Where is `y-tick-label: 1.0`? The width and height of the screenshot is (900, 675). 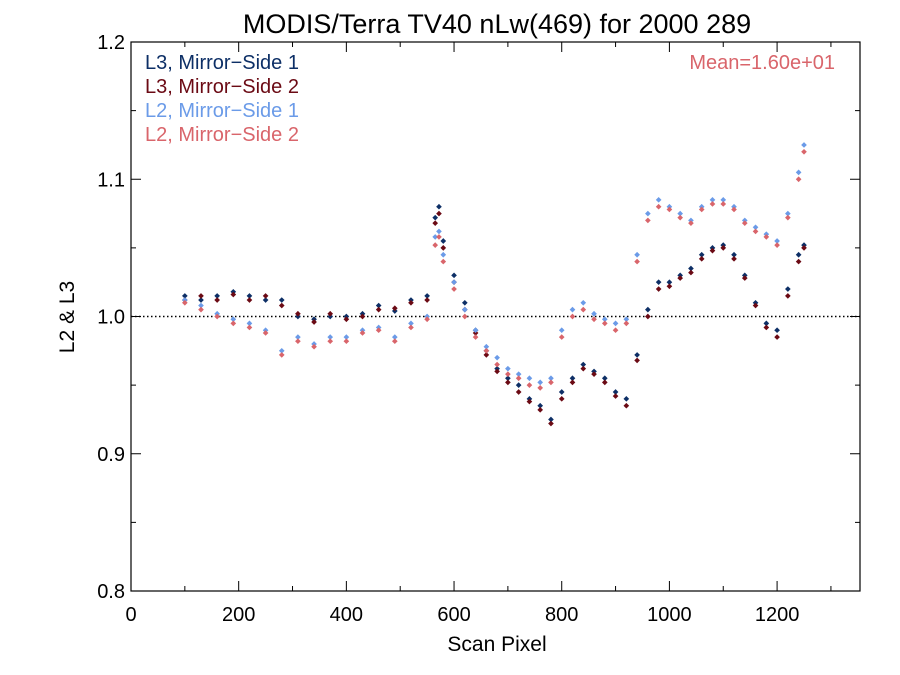 y-tick-label: 1.0 is located at coordinates (111, 318).